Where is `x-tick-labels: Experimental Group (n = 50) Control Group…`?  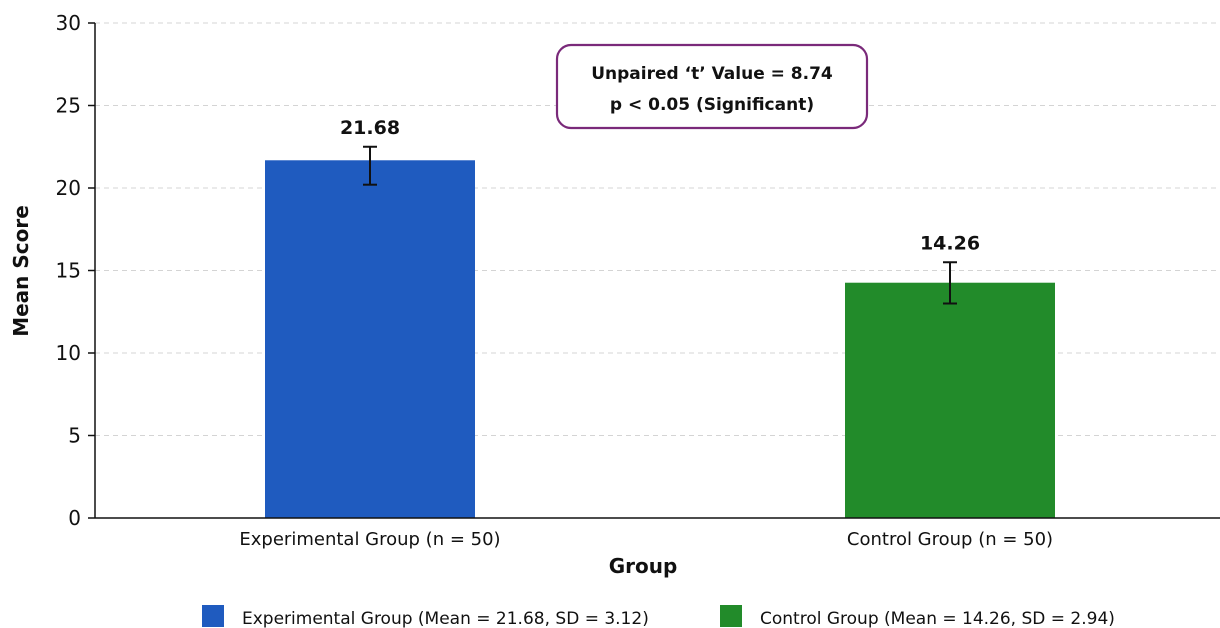
x-tick-labels: Experimental Group (n = 50) Control Group… is located at coordinates (646, 539).